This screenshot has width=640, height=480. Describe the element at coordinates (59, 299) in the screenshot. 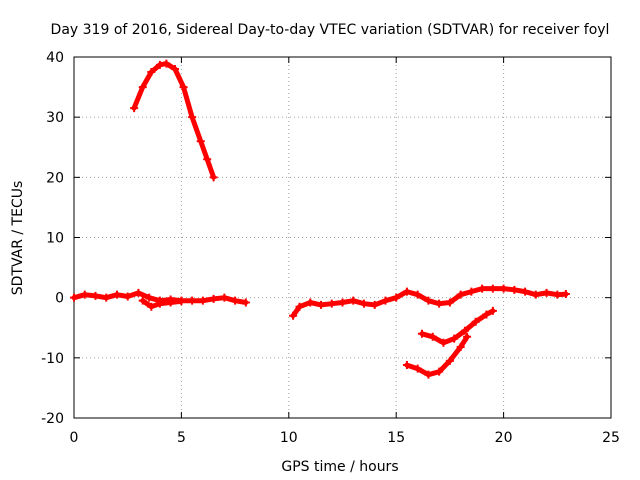

I see `y-tick-label: 0` at that location.